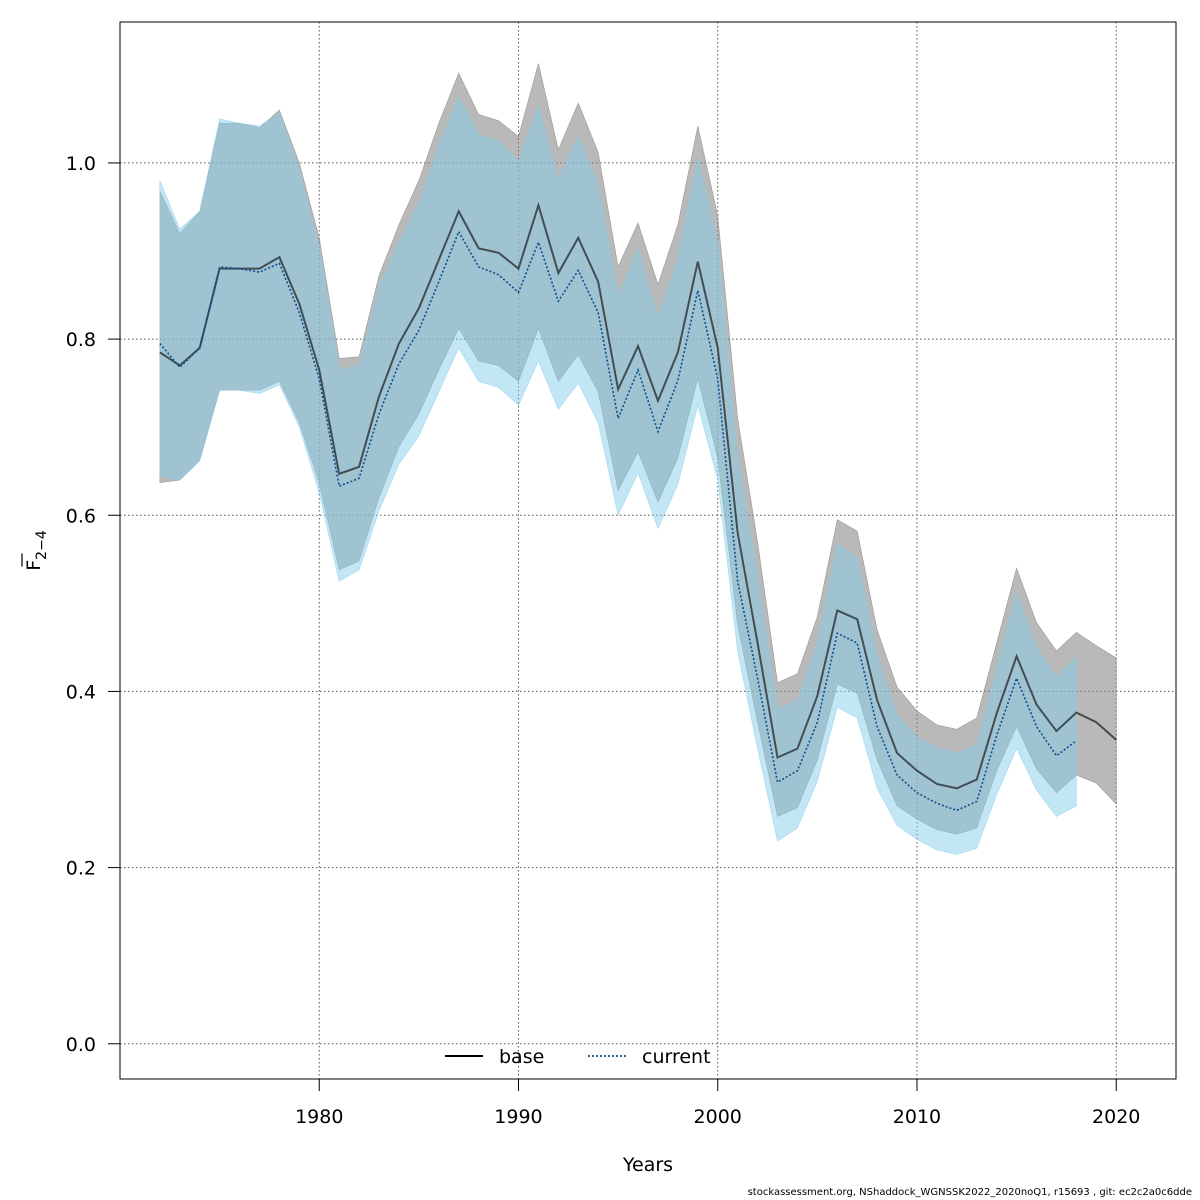 This screenshot has width=1200, height=1200. I want to click on x-axis-title: Years, so click(647, 1165).